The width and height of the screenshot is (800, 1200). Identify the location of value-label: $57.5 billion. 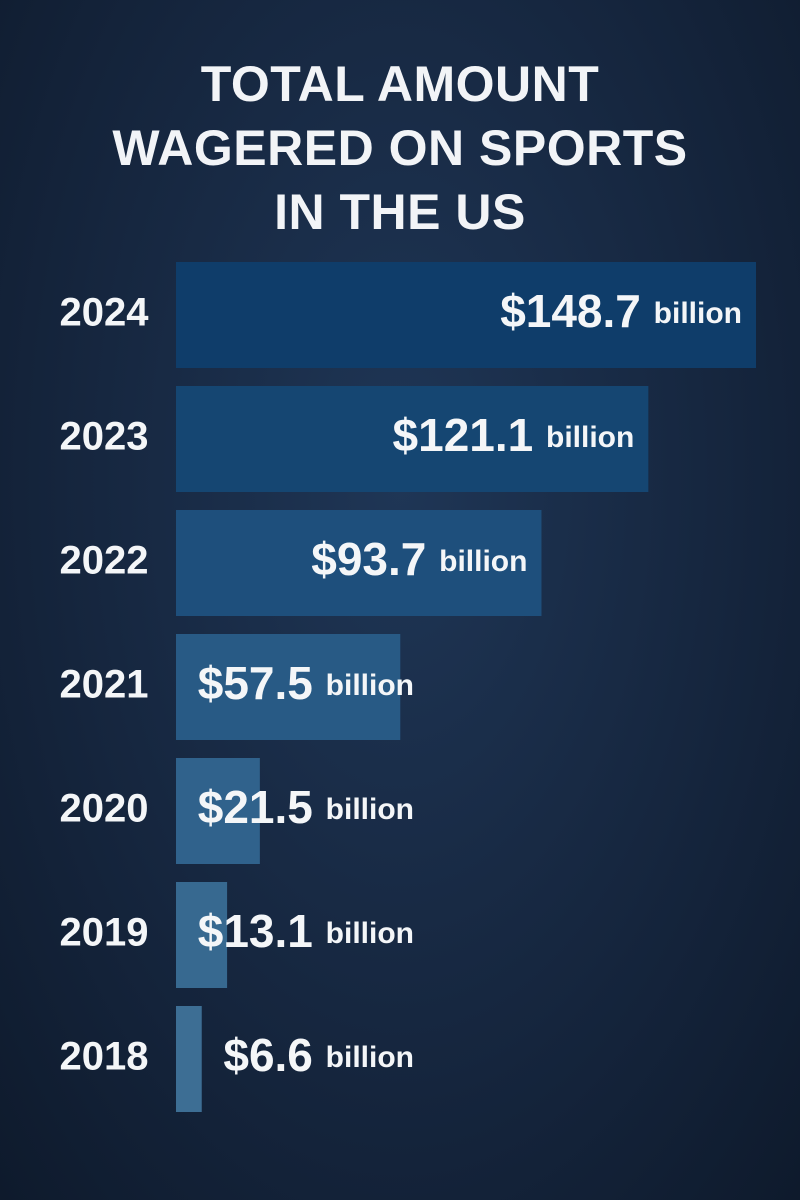
(306, 683).